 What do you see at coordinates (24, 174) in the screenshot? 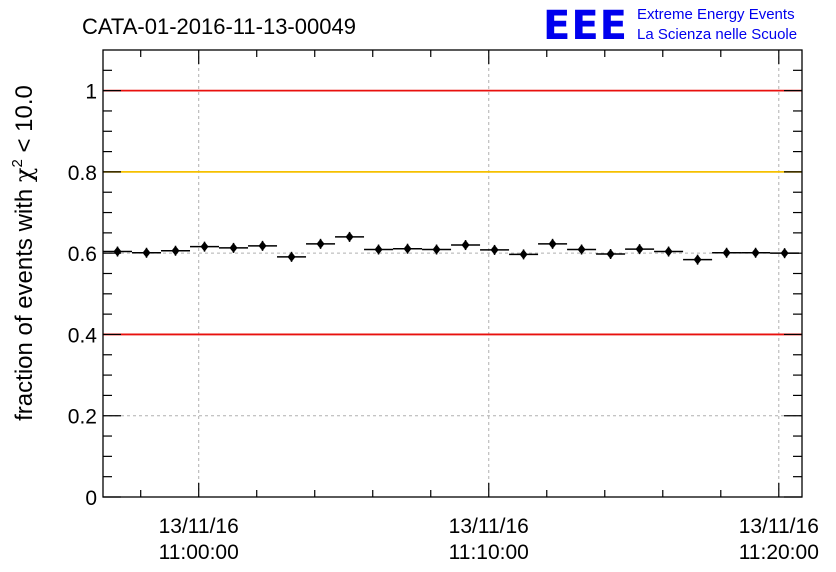
I see `y-axis-label-chi: χ` at bounding box center [24, 174].